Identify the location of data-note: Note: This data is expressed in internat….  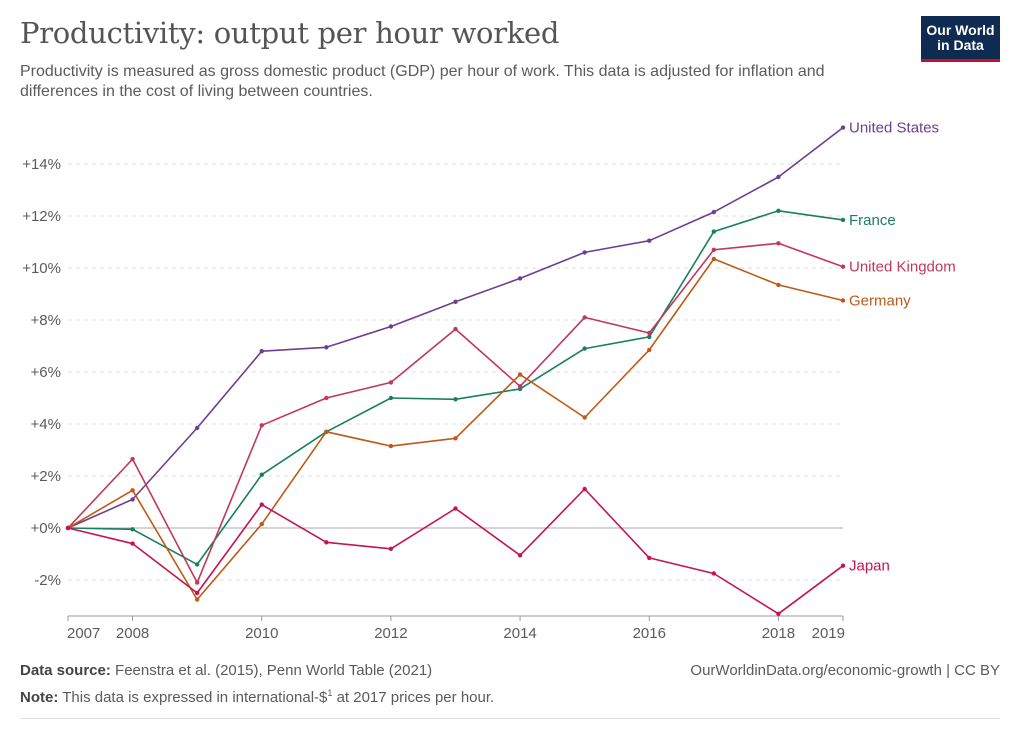
(257, 695).